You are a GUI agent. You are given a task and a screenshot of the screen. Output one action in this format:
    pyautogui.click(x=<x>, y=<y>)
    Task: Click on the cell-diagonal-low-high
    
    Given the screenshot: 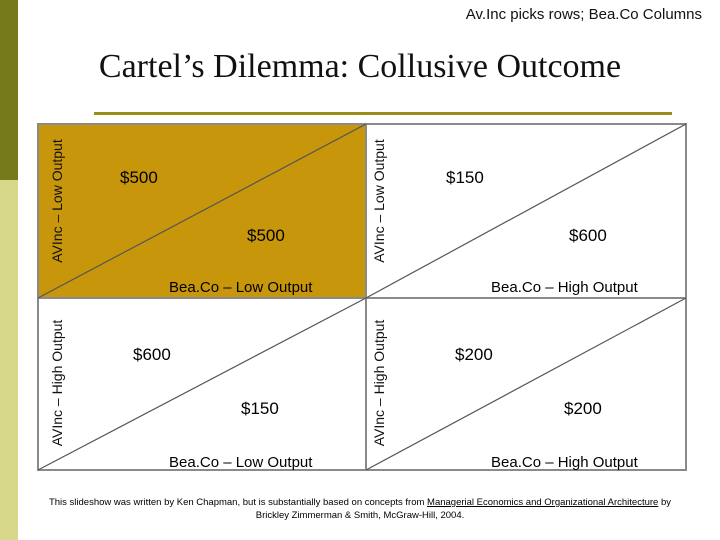 What is the action you would take?
    pyautogui.click(x=526, y=211)
    